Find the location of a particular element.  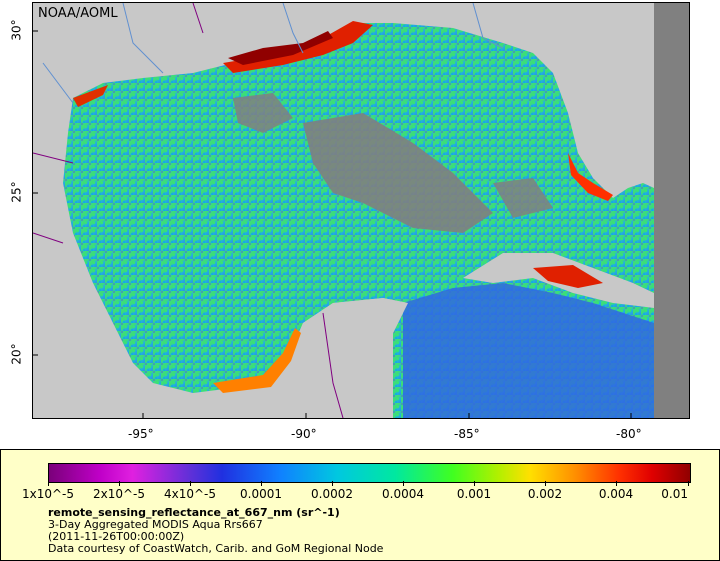

coastal-band-louisiana is located at coordinates (280, 48).